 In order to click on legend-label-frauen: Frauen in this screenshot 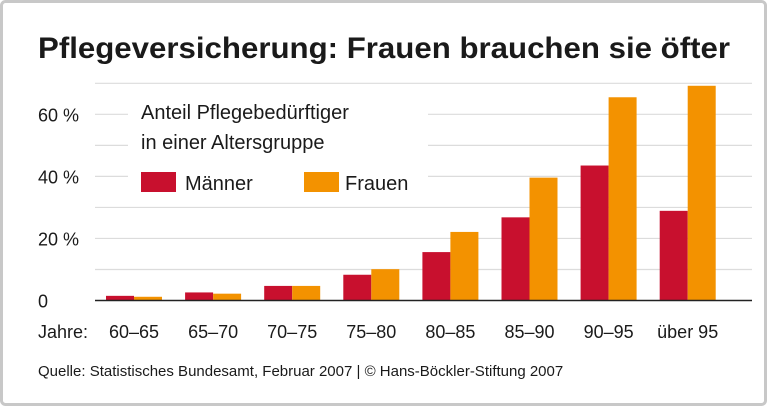, I will do `click(376, 184)`.